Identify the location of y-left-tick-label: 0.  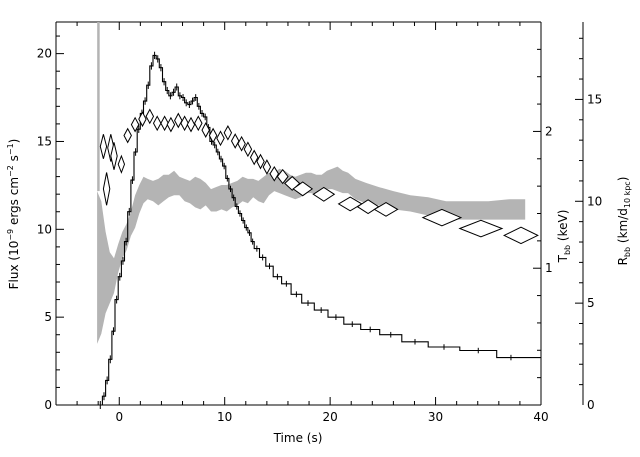
(48, 405).